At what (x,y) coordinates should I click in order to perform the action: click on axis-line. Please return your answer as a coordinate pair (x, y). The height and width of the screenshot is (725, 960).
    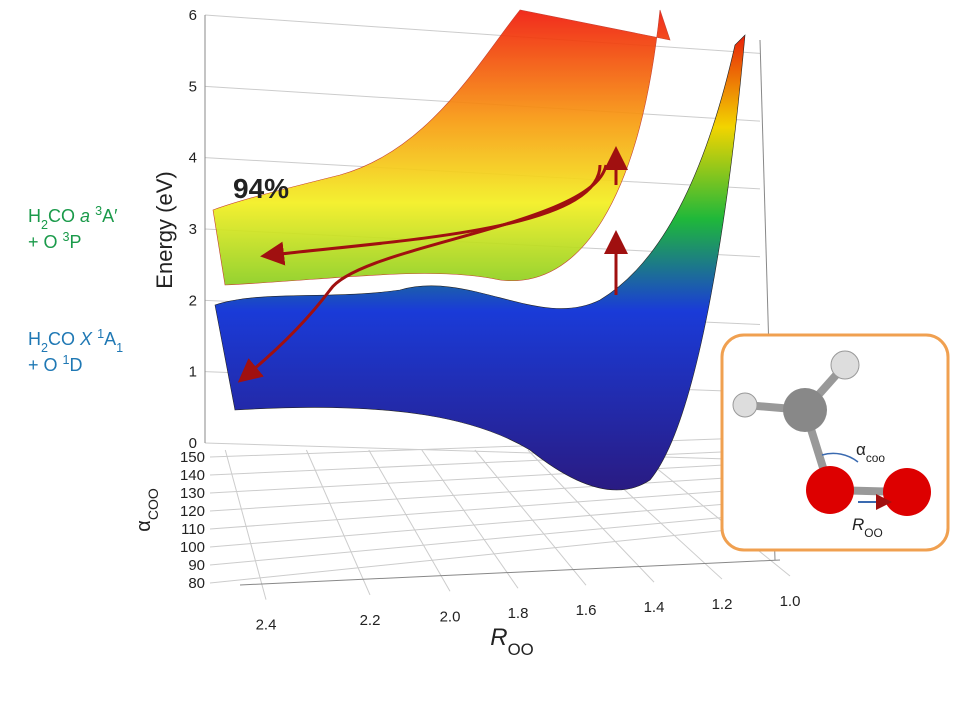
    Looking at the image, I should click on (510, 572).